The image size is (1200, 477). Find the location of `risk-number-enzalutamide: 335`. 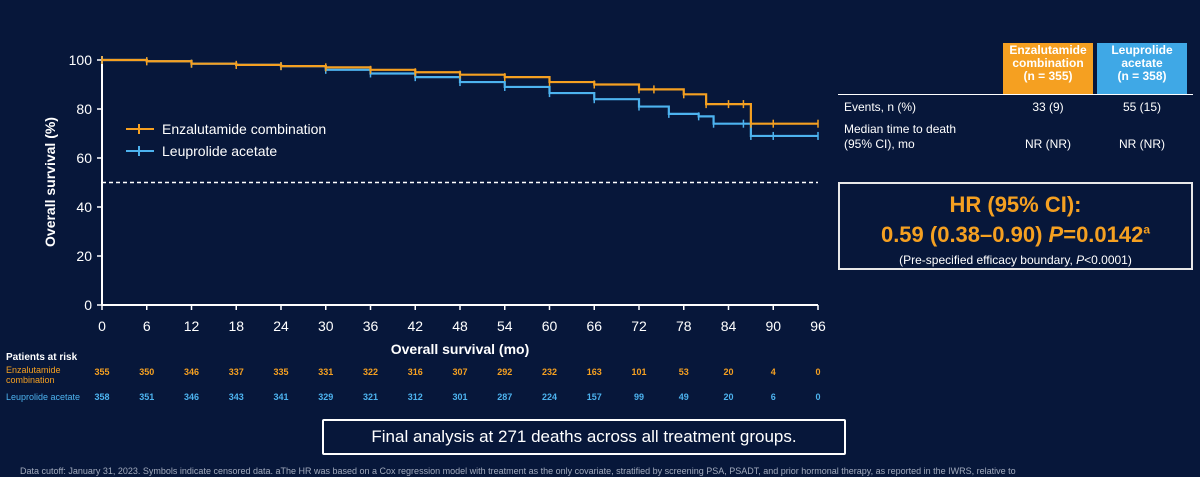

risk-number-enzalutamide: 335 is located at coordinates (281, 372).